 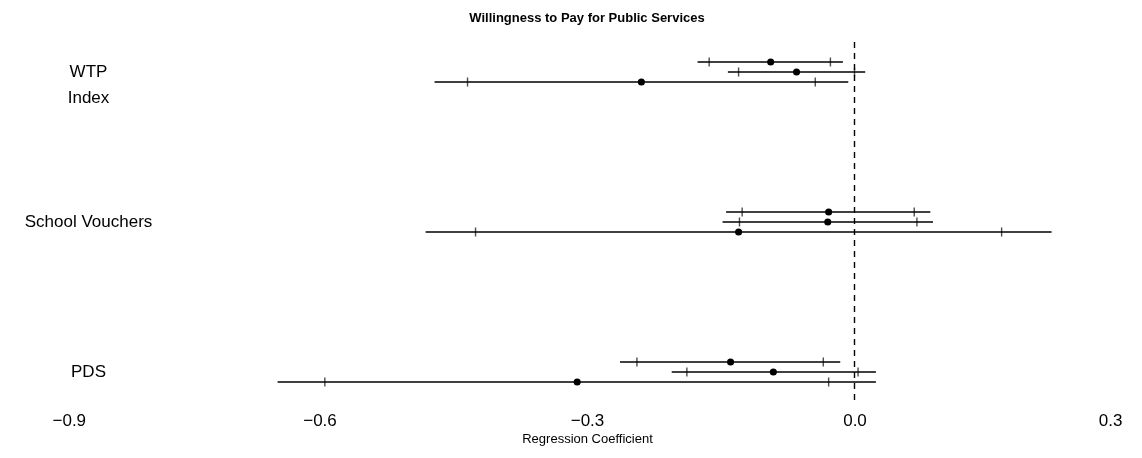 I want to click on y-tick-label: PDS, so click(x=88, y=371).